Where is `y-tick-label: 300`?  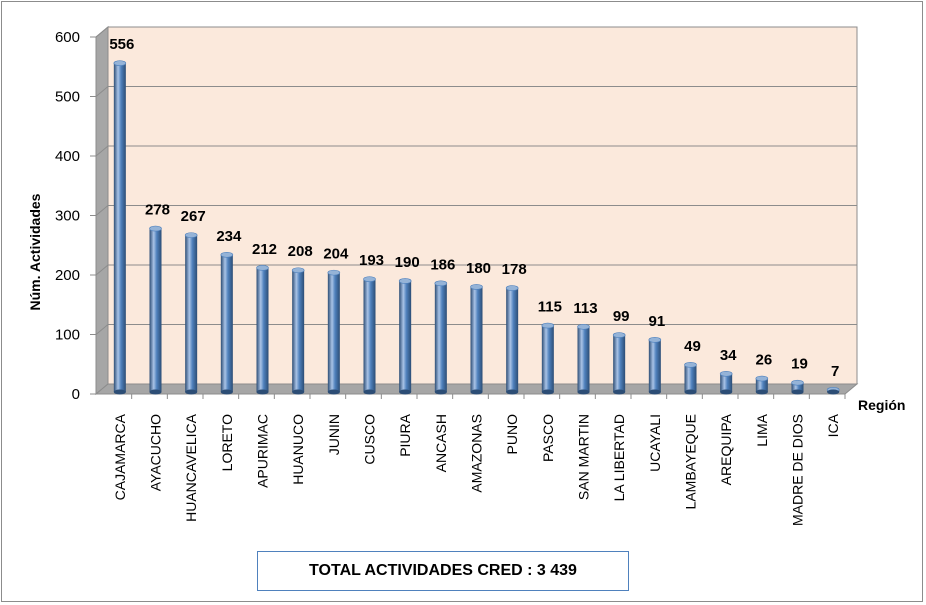
y-tick-label: 300 is located at coordinates (67, 216).